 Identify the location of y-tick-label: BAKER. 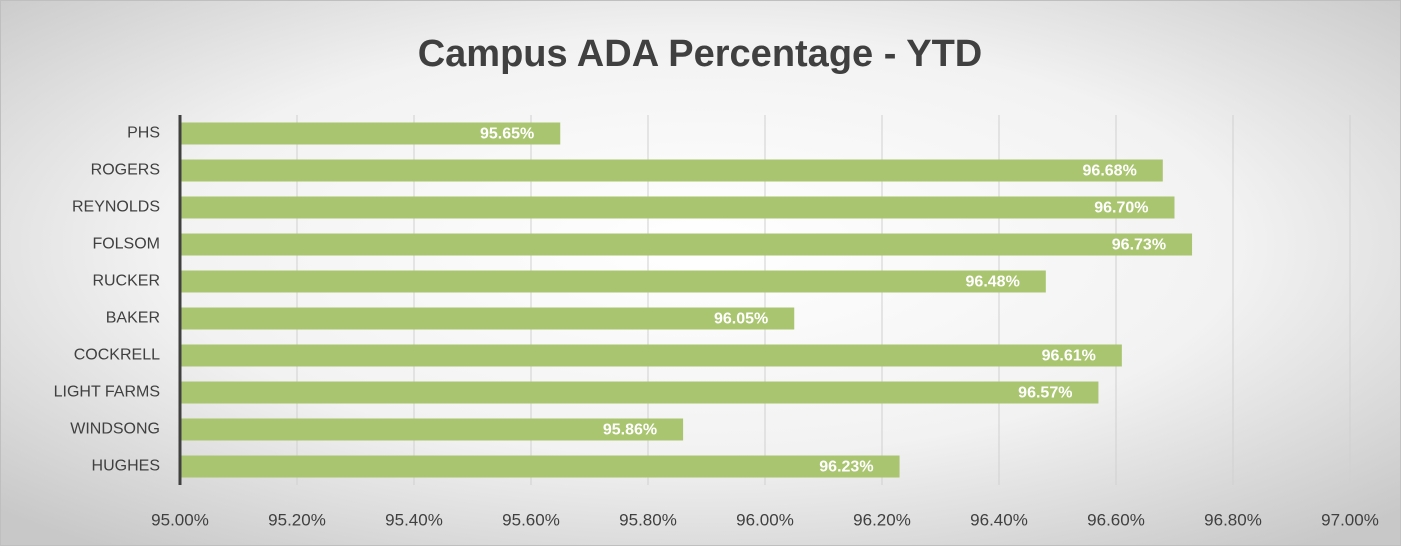
(133, 318).